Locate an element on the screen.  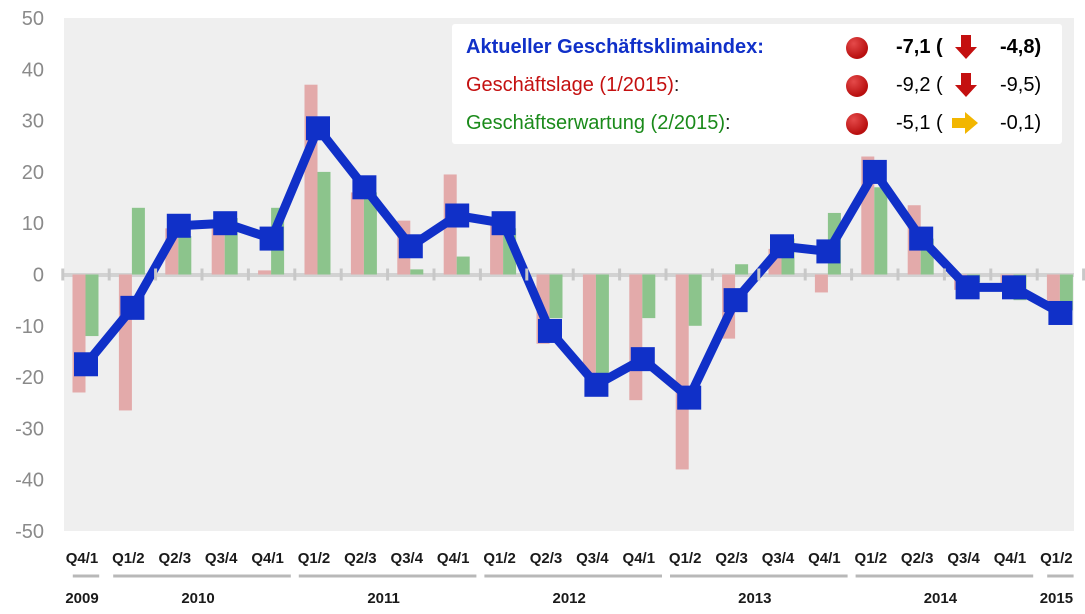
legend-value: -5,1 ( is located at coordinates (919, 123).